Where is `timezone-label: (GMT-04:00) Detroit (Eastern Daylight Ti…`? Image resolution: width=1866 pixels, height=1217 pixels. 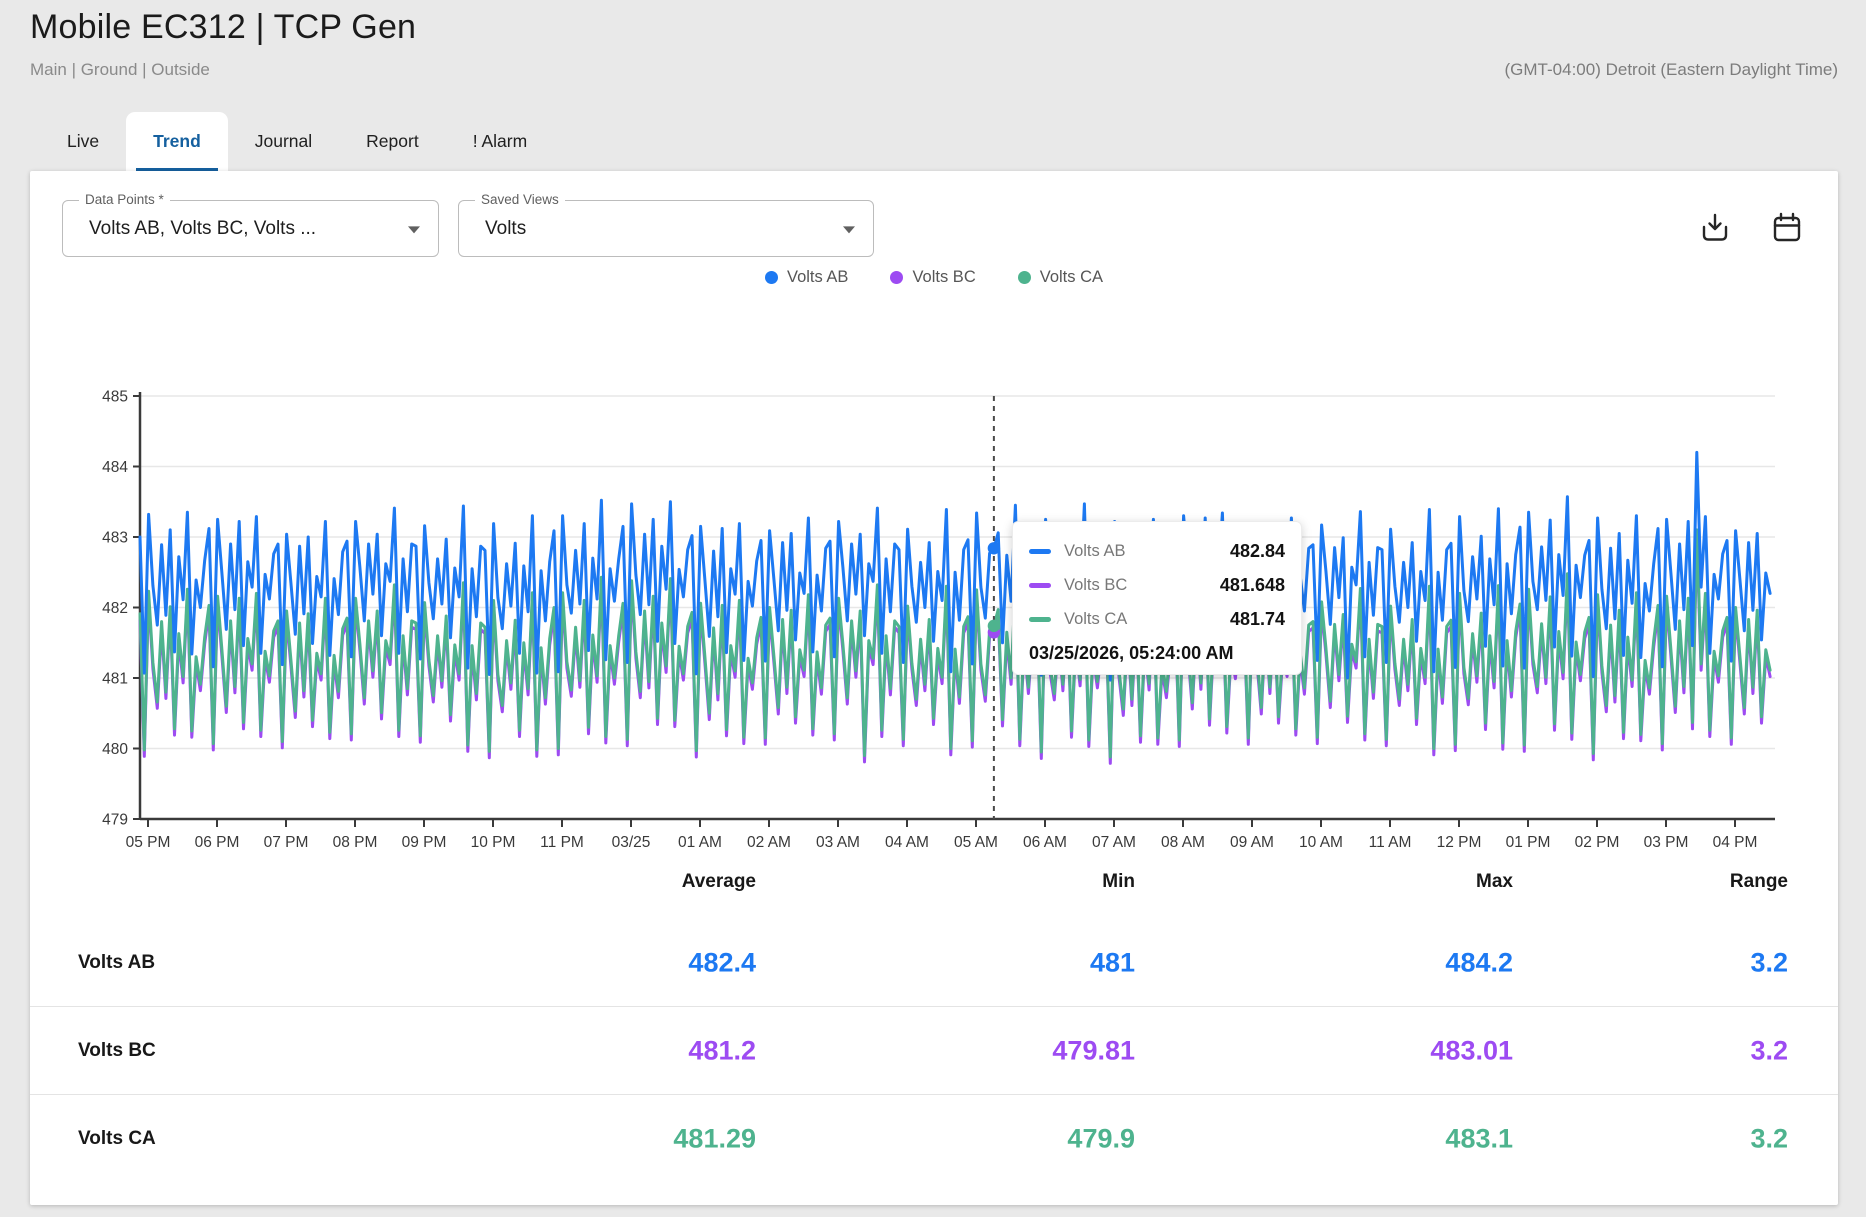
timezone-label: (GMT-04:00) Detroit (Eastern Daylight Ti… is located at coordinates (1671, 69).